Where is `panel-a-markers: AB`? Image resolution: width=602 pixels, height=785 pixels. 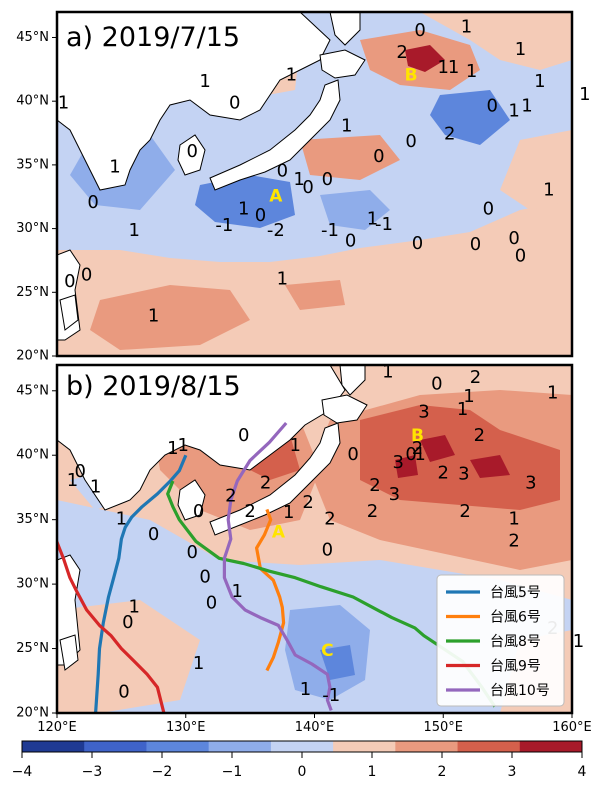 panel-a-markers: AB is located at coordinates (343, 136).